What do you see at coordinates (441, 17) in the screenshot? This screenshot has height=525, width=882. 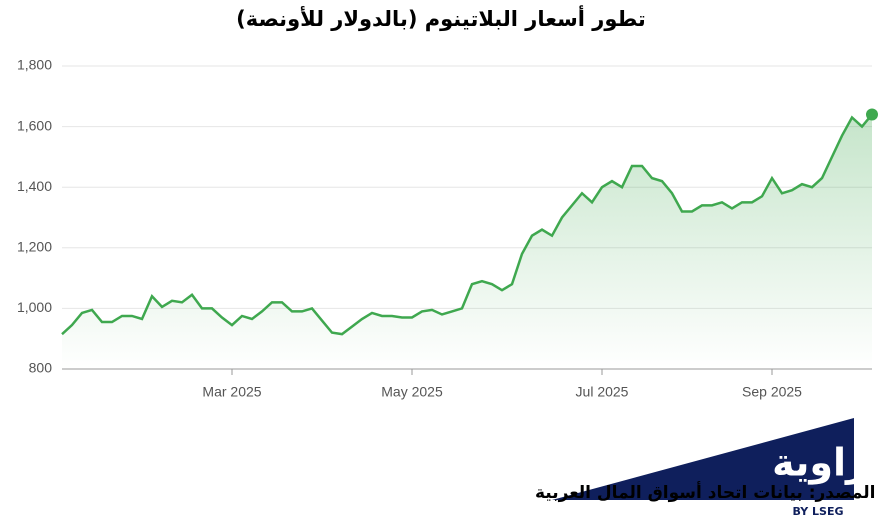 I see `chart-title: تطور أسعار البلاتينوم (بالدولار للأونصة)` at bounding box center [441, 17].